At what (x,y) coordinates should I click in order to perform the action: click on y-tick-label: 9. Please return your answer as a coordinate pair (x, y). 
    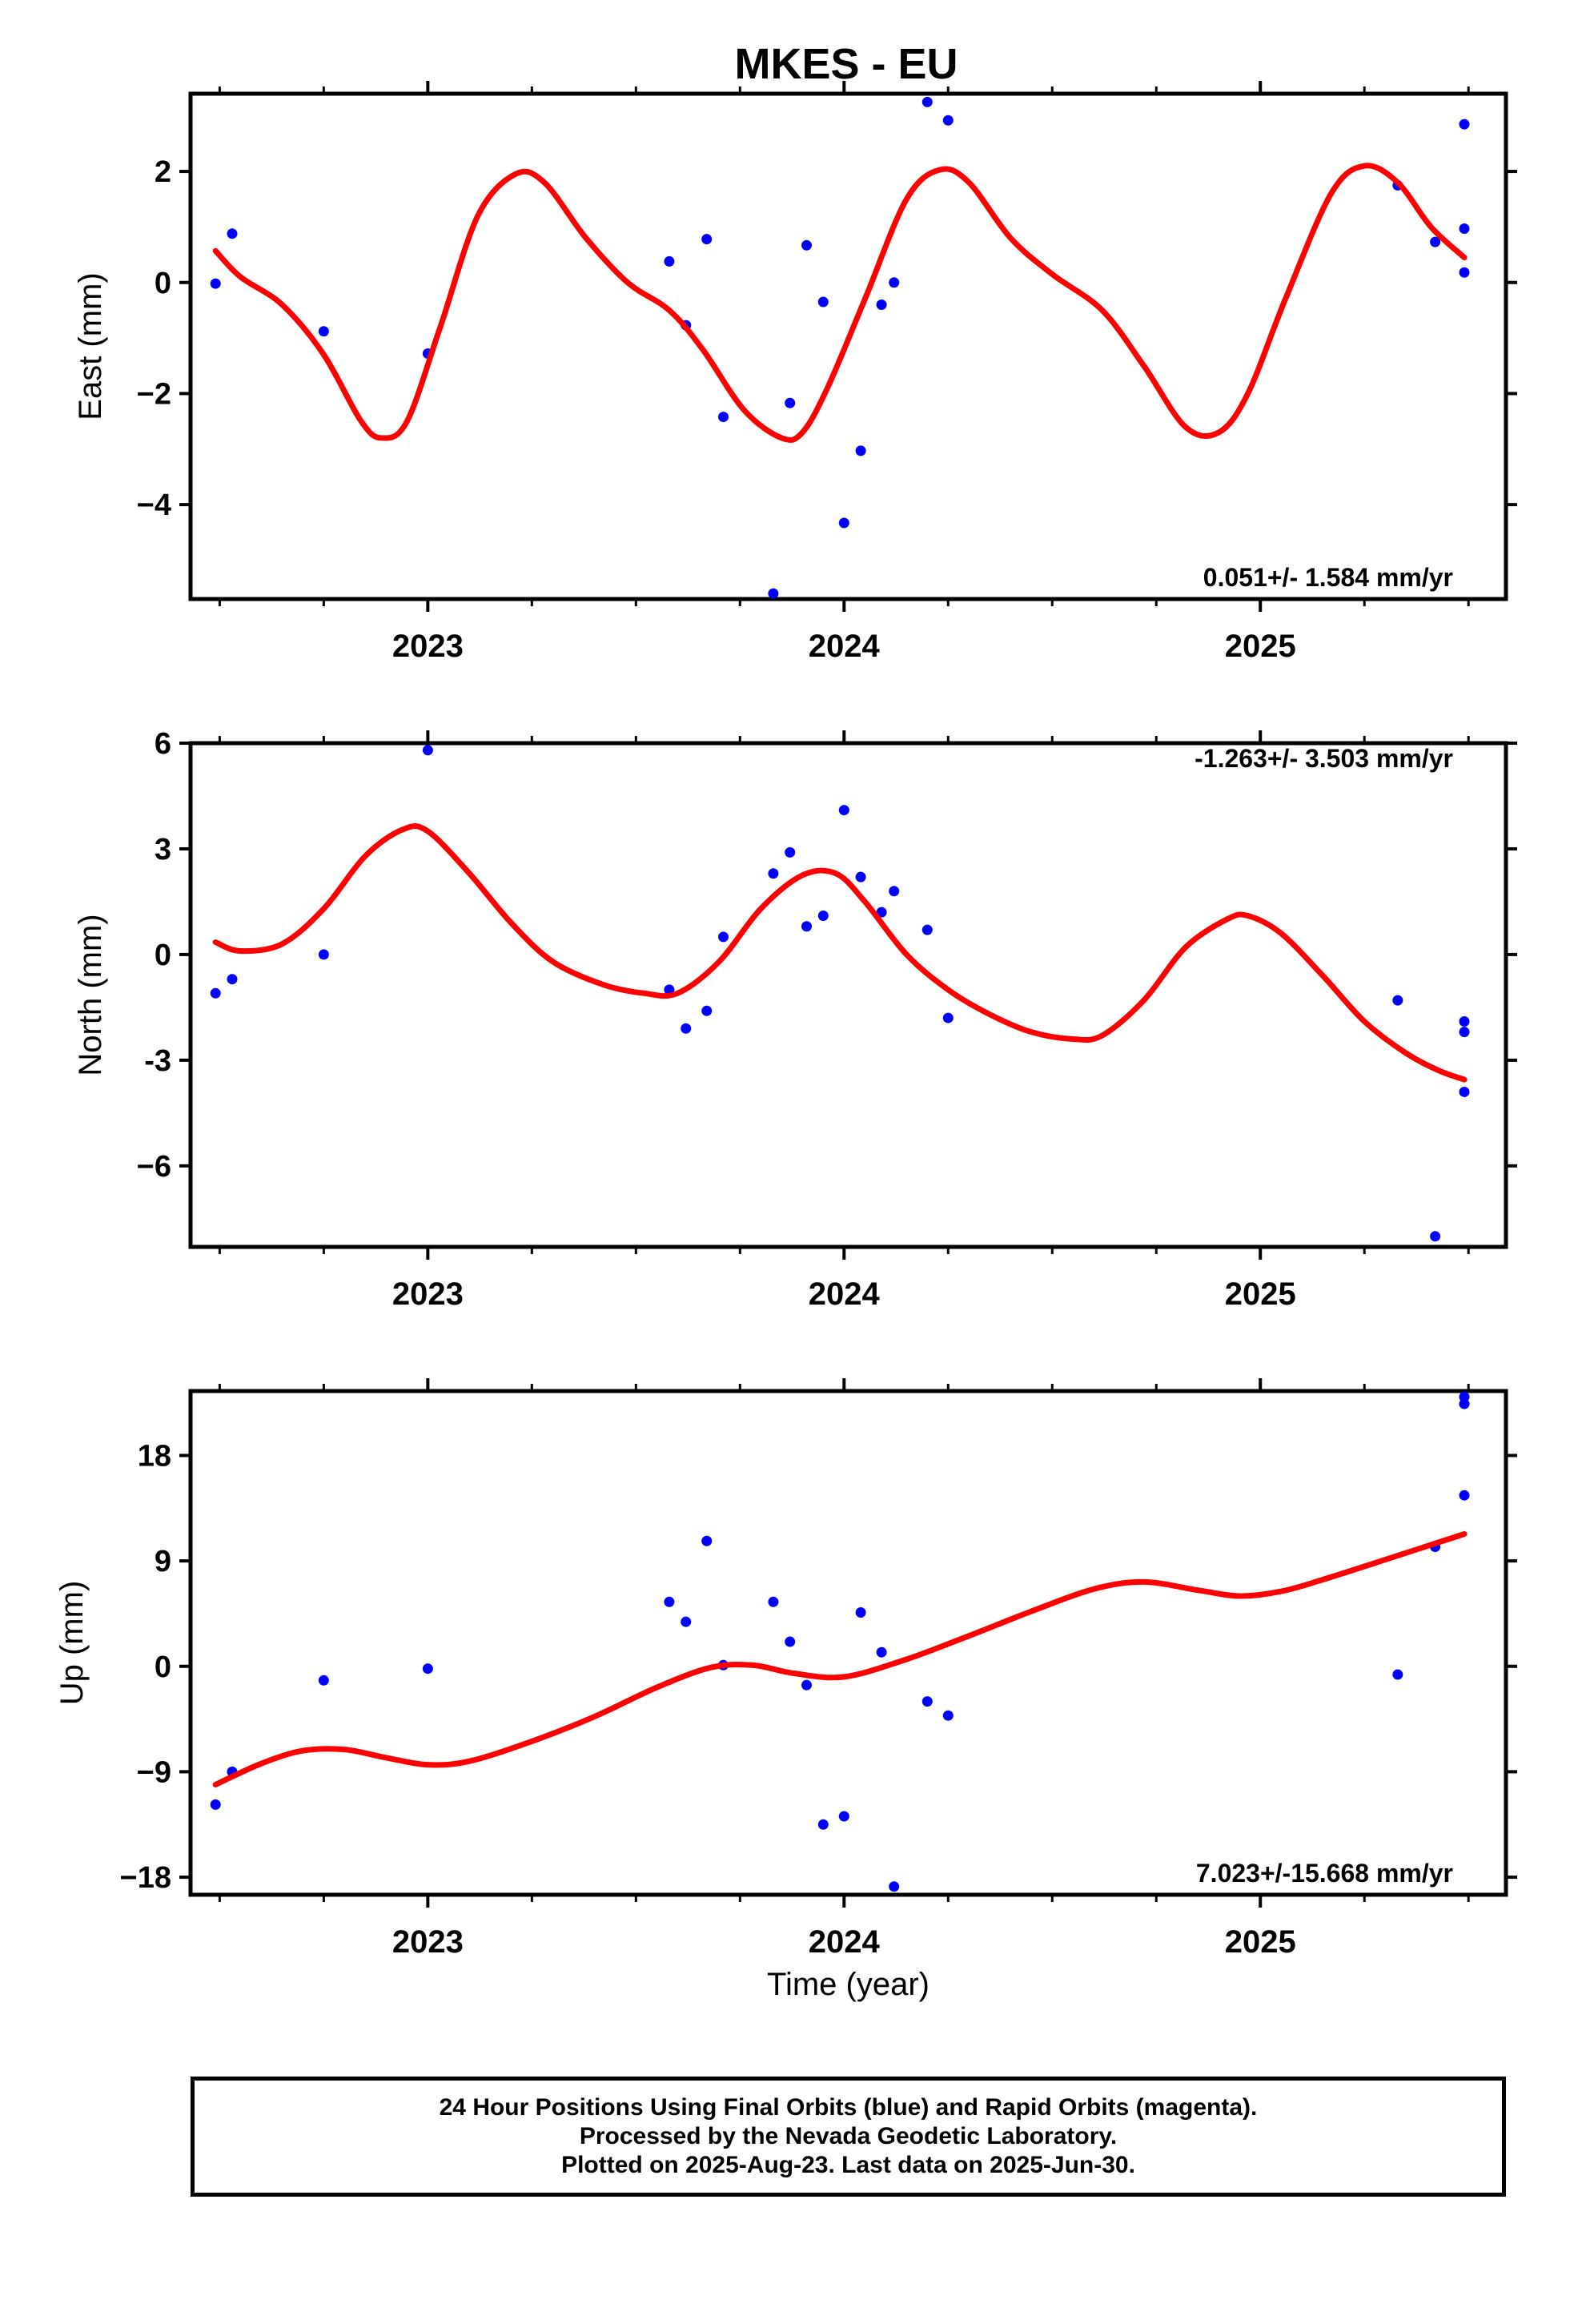
    Looking at the image, I should click on (163, 1561).